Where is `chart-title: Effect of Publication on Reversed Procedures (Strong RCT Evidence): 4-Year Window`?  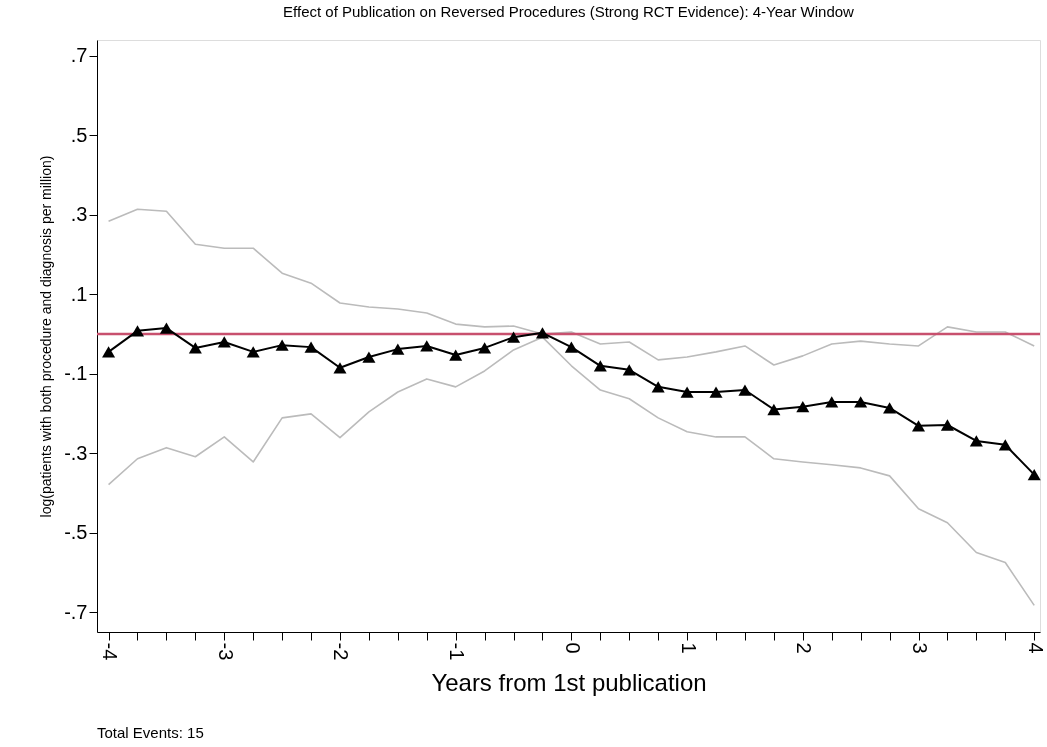 chart-title: Effect of Publication on Reversed Procedures (Strong RCT Evidence): 4-Year Window is located at coordinates (569, 11).